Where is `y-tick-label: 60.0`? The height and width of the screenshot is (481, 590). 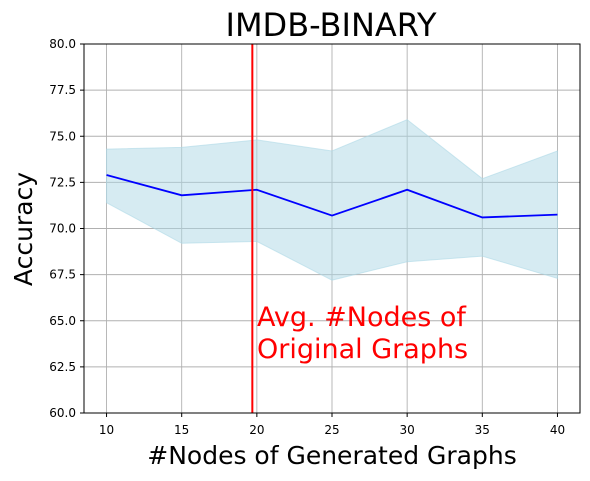 y-tick-label: 60.0 is located at coordinates (62, 413).